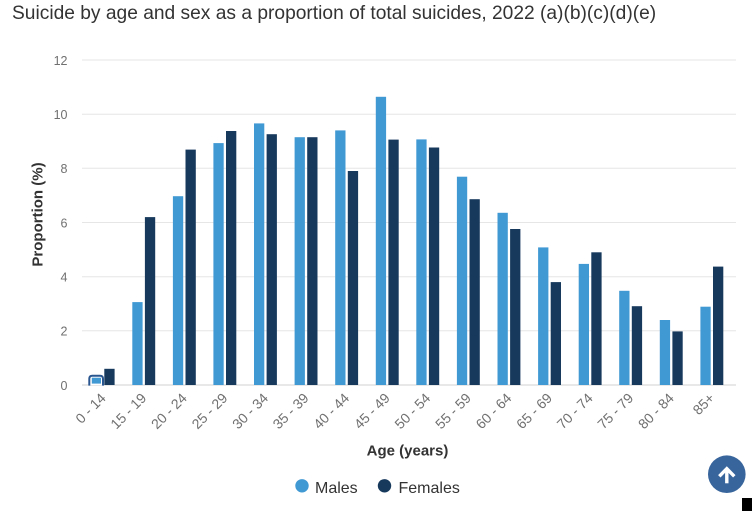  What do you see at coordinates (64, 278) in the screenshot?
I see `svg-text: 4` at bounding box center [64, 278].